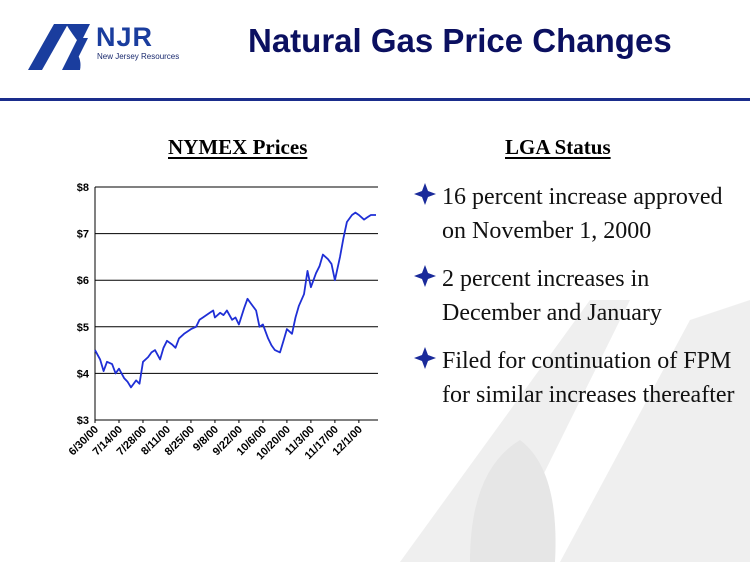 This screenshot has height=562, width=750. Describe the element at coordinates (59, 47) in the screenshot. I see `njr-logo-icon` at that location.